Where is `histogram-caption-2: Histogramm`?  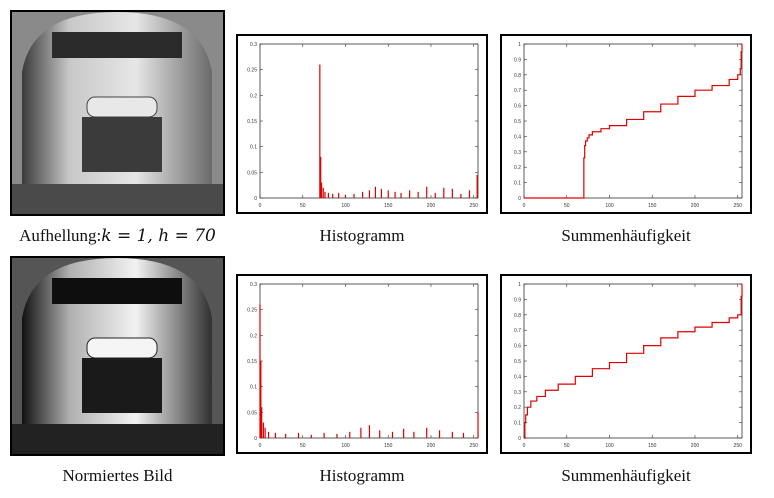
histogram-caption-2: Histogramm is located at coordinates (362, 475).